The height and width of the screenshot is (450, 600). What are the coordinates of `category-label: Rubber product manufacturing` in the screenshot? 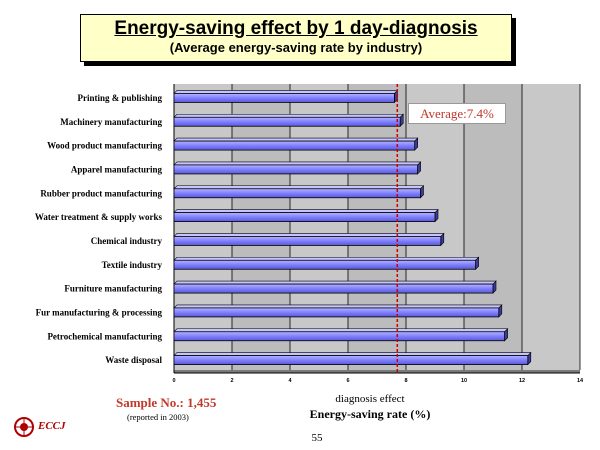 It's located at (101, 193).